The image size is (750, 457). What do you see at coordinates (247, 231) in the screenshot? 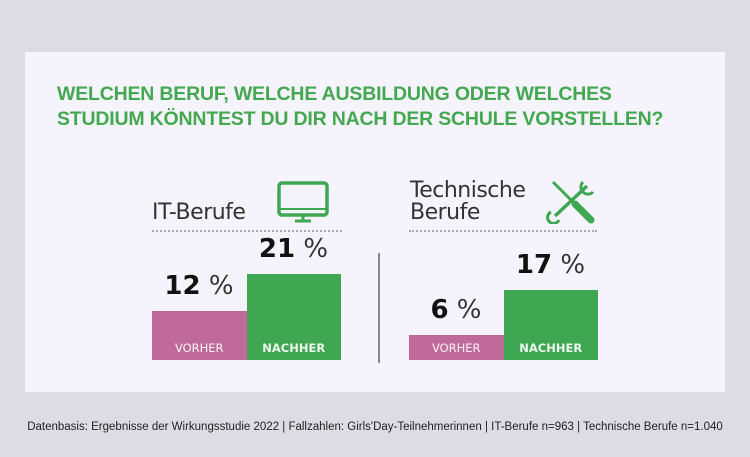
I see `divider-it` at bounding box center [247, 231].